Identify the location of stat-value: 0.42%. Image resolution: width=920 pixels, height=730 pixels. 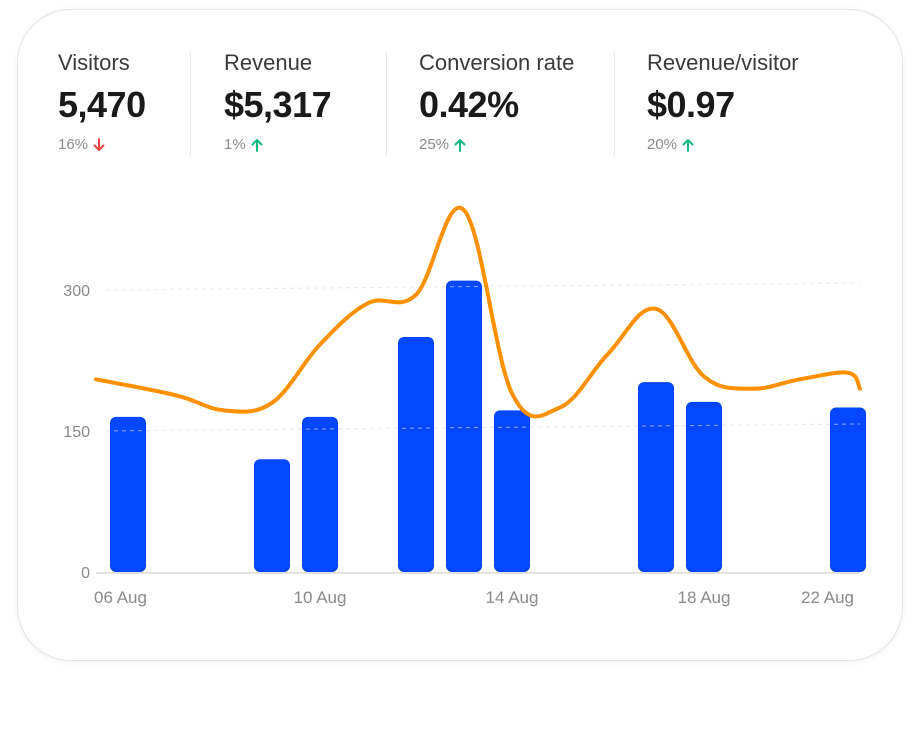
(469, 104).